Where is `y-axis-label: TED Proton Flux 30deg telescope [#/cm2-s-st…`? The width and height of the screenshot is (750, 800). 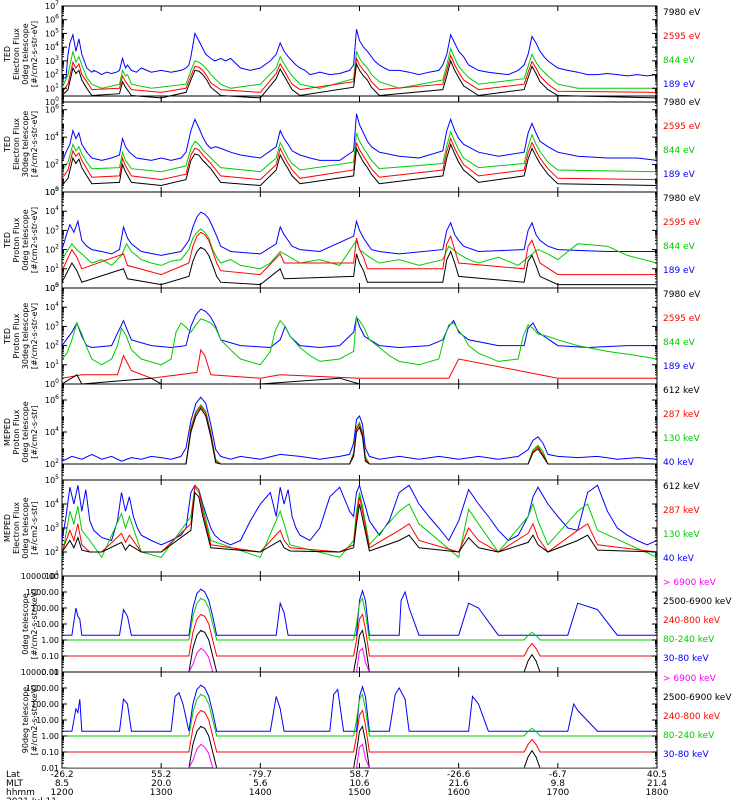
y-axis-label: TED Proton Flux 30deg telescope [#/cm2-s-st… is located at coordinates (21, 336).